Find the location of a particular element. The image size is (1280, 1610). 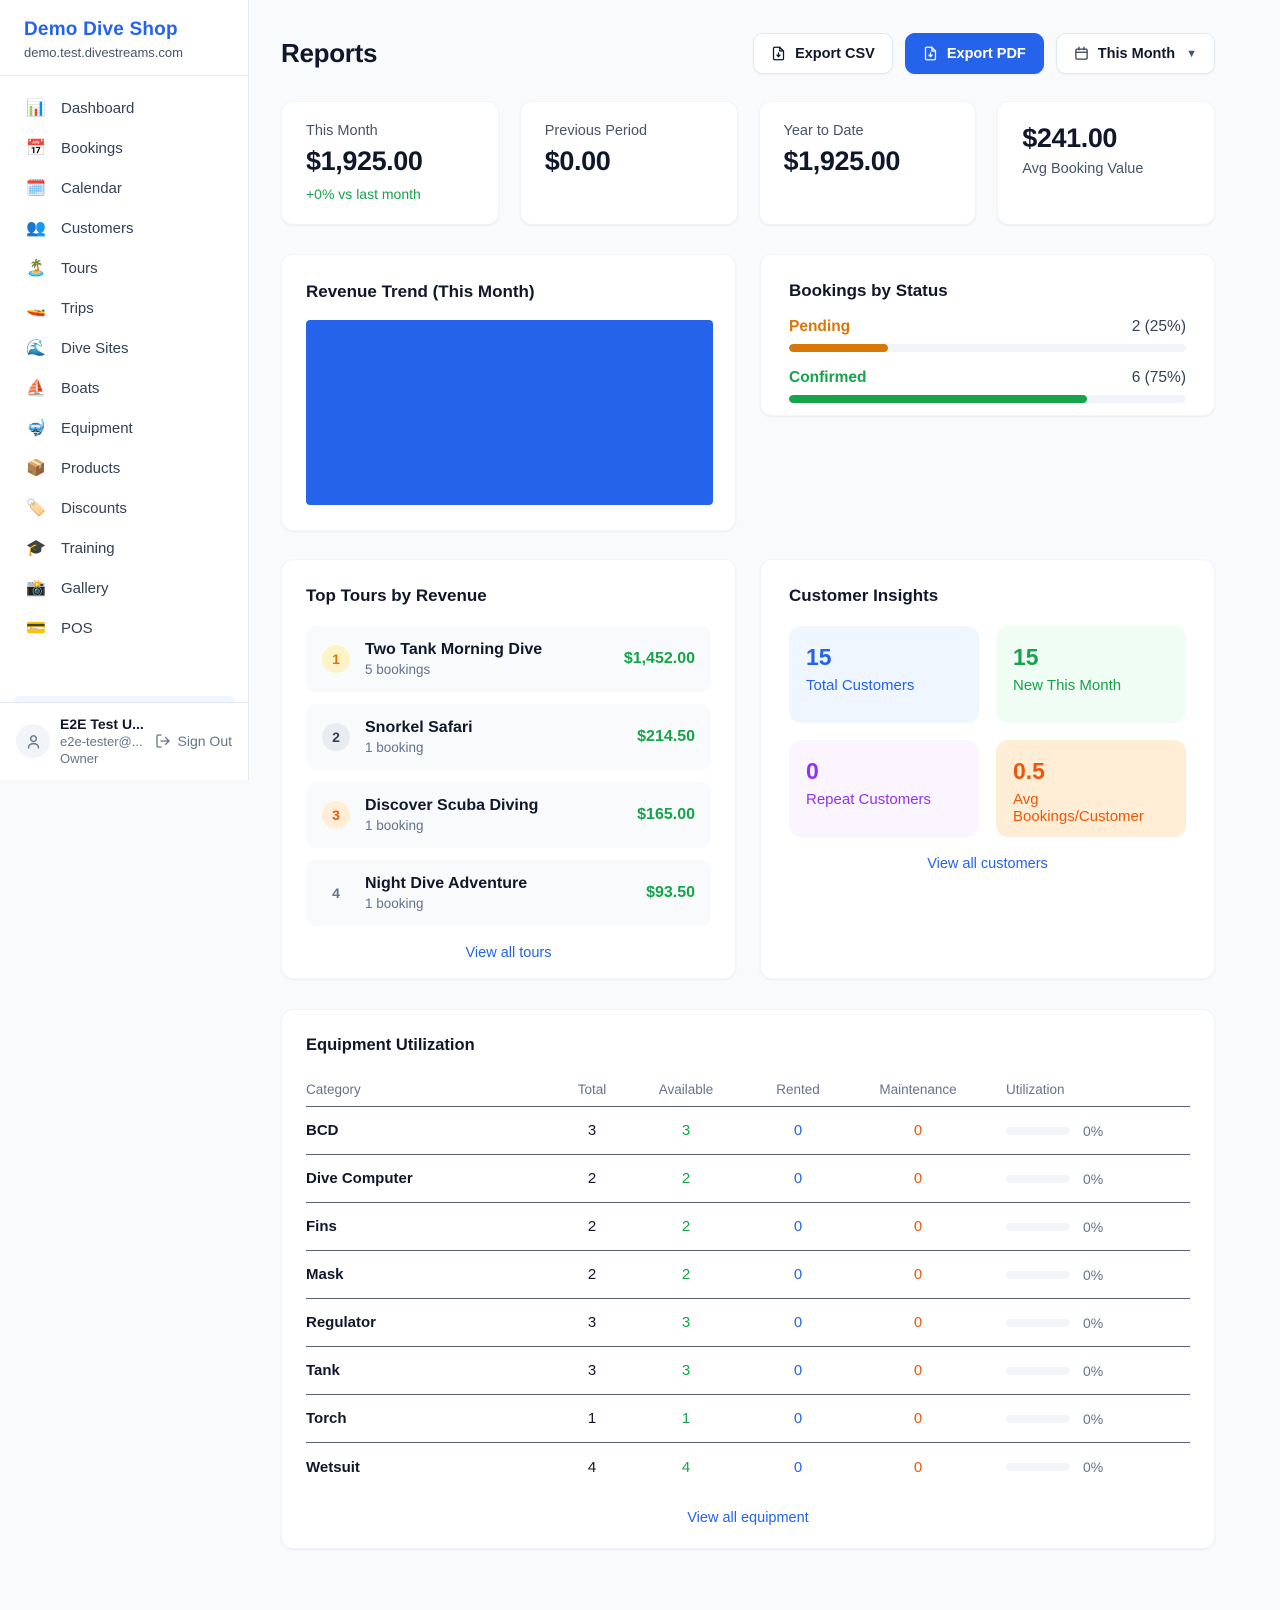

sidebar-item-calendar: 🗓️ Calendar is located at coordinates (124, 188).